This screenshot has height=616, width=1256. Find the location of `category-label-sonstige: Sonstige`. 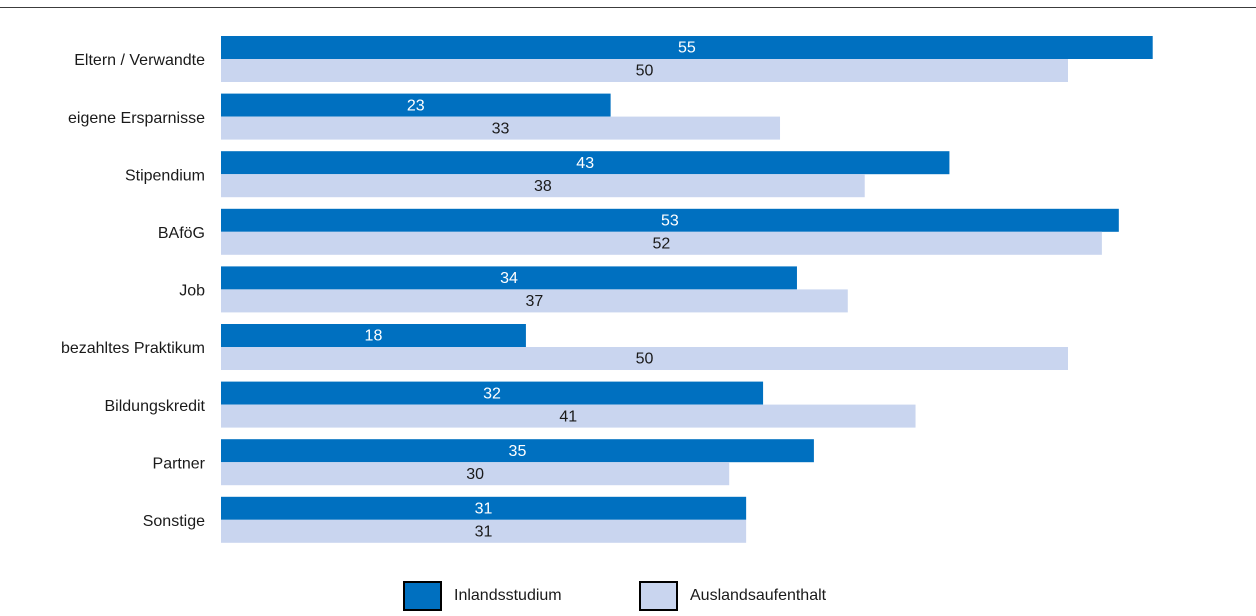

category-label-sonstige: Sonstige is located at coordinates (174, 521).